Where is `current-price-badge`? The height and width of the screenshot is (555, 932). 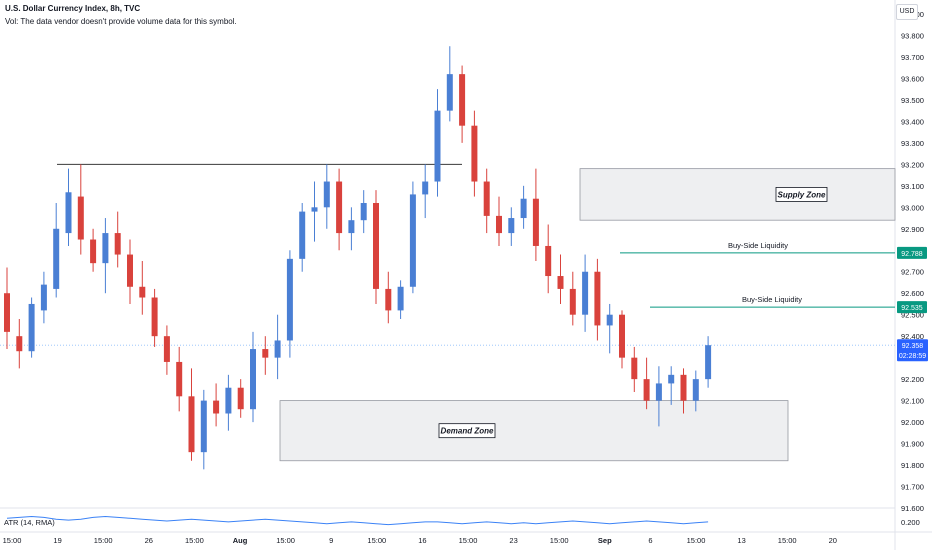
current-price-badge is located at coordinates (912, 350).